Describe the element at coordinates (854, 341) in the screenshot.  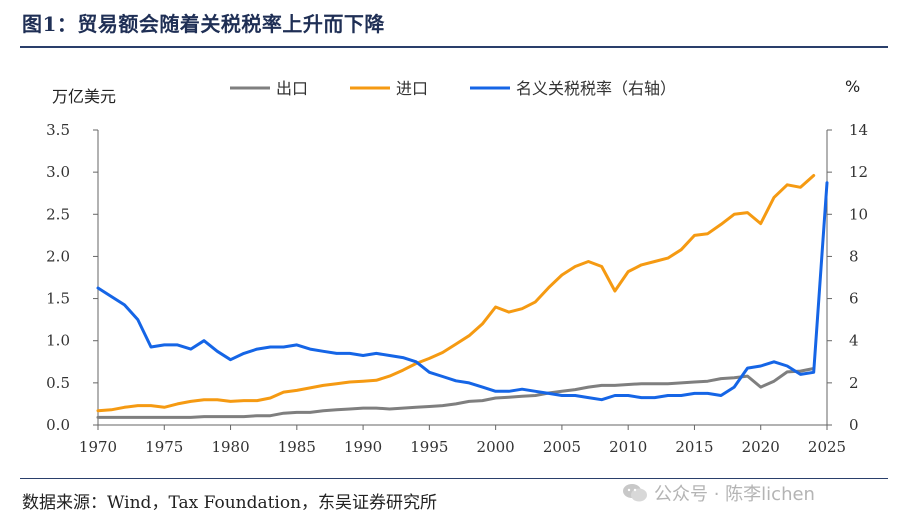
I see `right-axis-tick-label: 4` at that location.